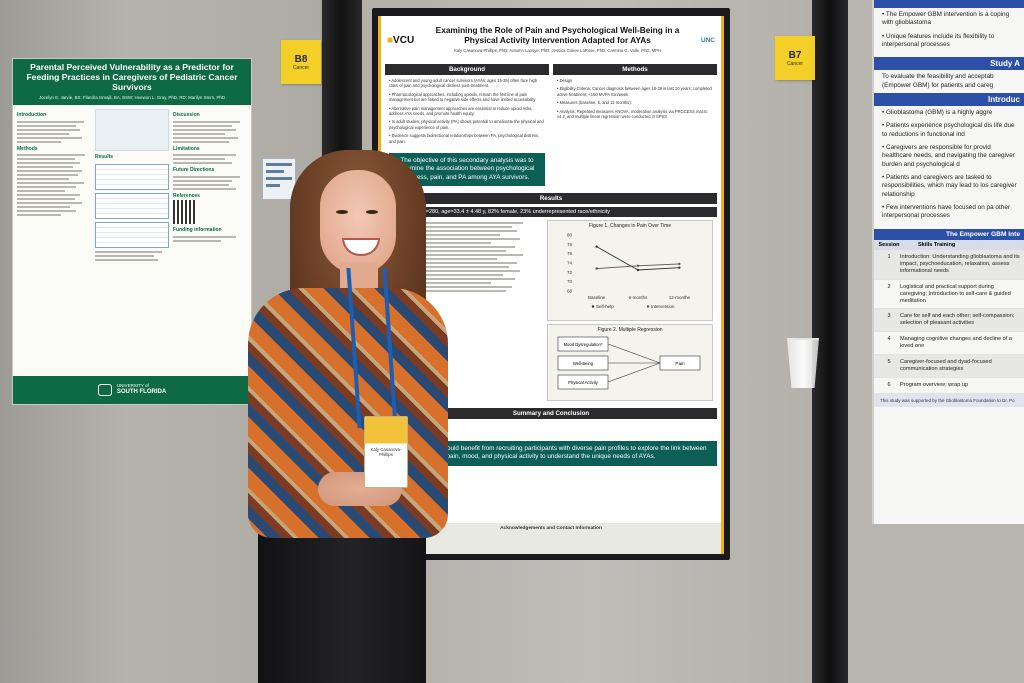  I want to click on section-heading: Summary and Conclusion, so click(551, 413).